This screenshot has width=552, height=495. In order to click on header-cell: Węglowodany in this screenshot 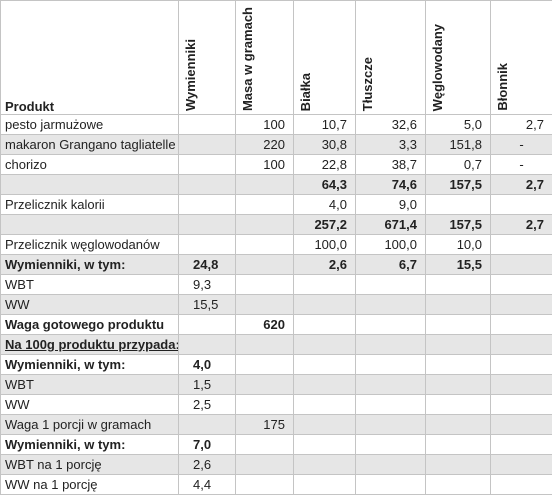, I will do `click(458, 58)`.